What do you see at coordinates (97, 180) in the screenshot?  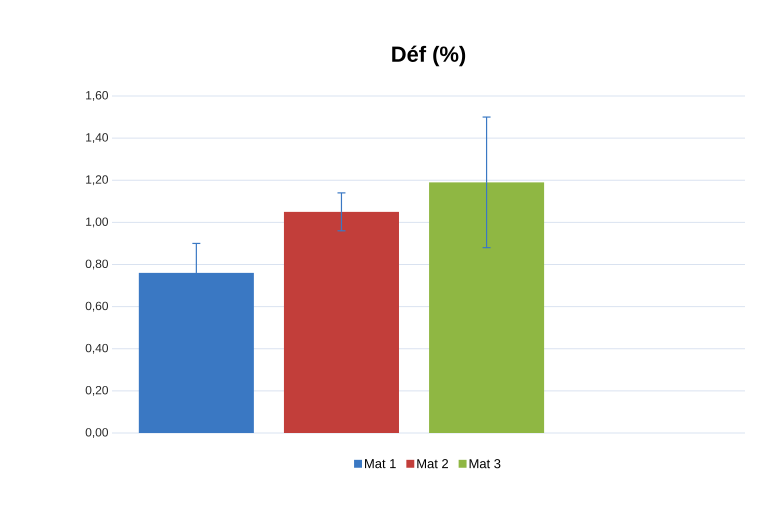 I see `y-tick-label: 1,20` at bounding box center [97, 180].